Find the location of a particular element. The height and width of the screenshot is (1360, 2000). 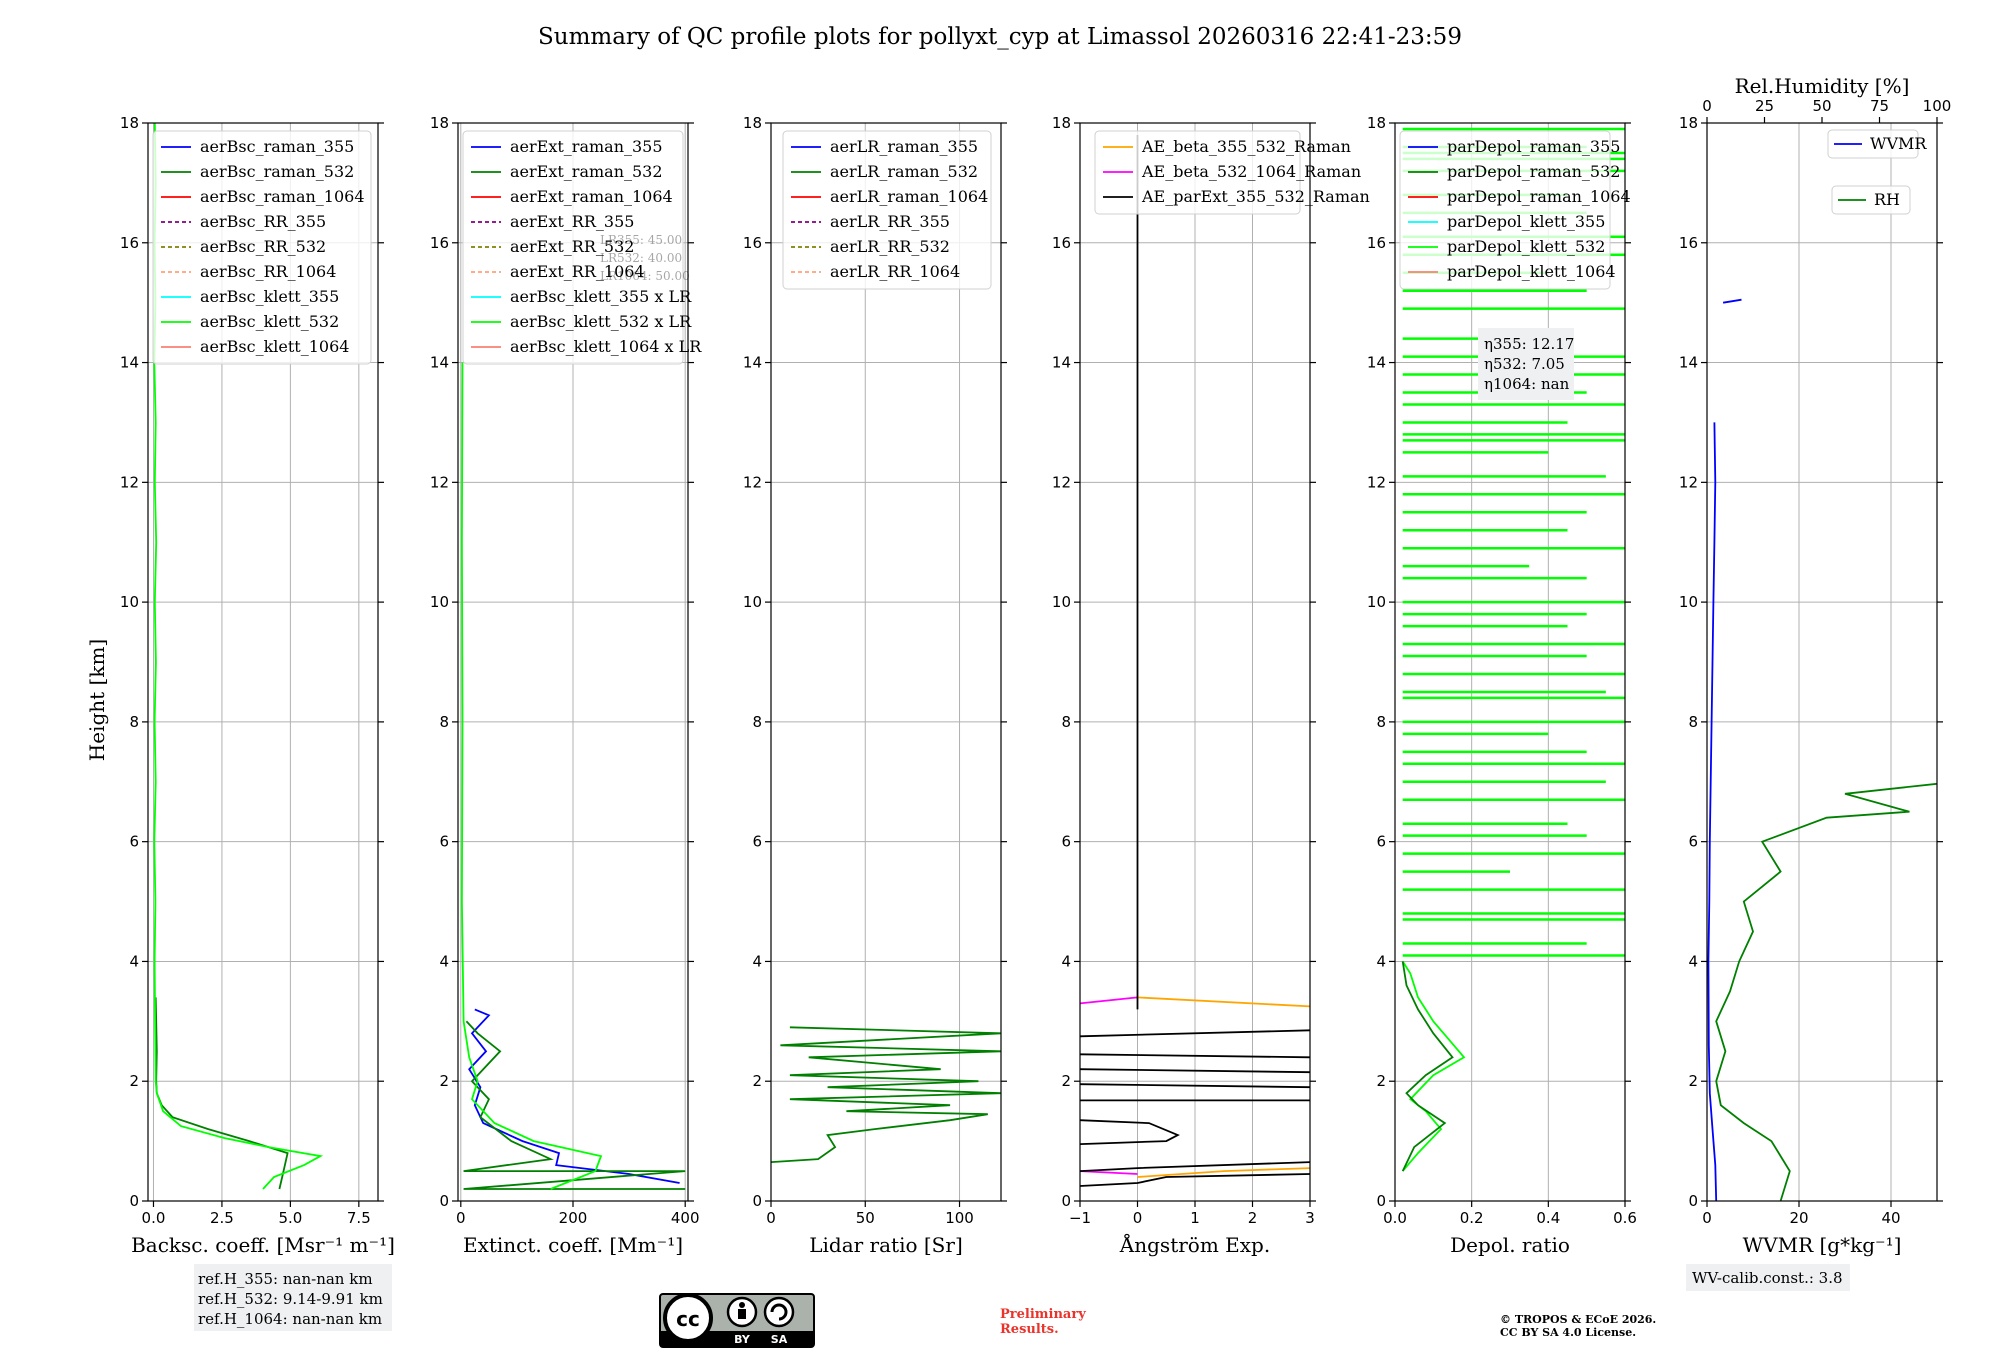

legend-label: aerBsc_raman_355 is located at coordinates (277, 146).